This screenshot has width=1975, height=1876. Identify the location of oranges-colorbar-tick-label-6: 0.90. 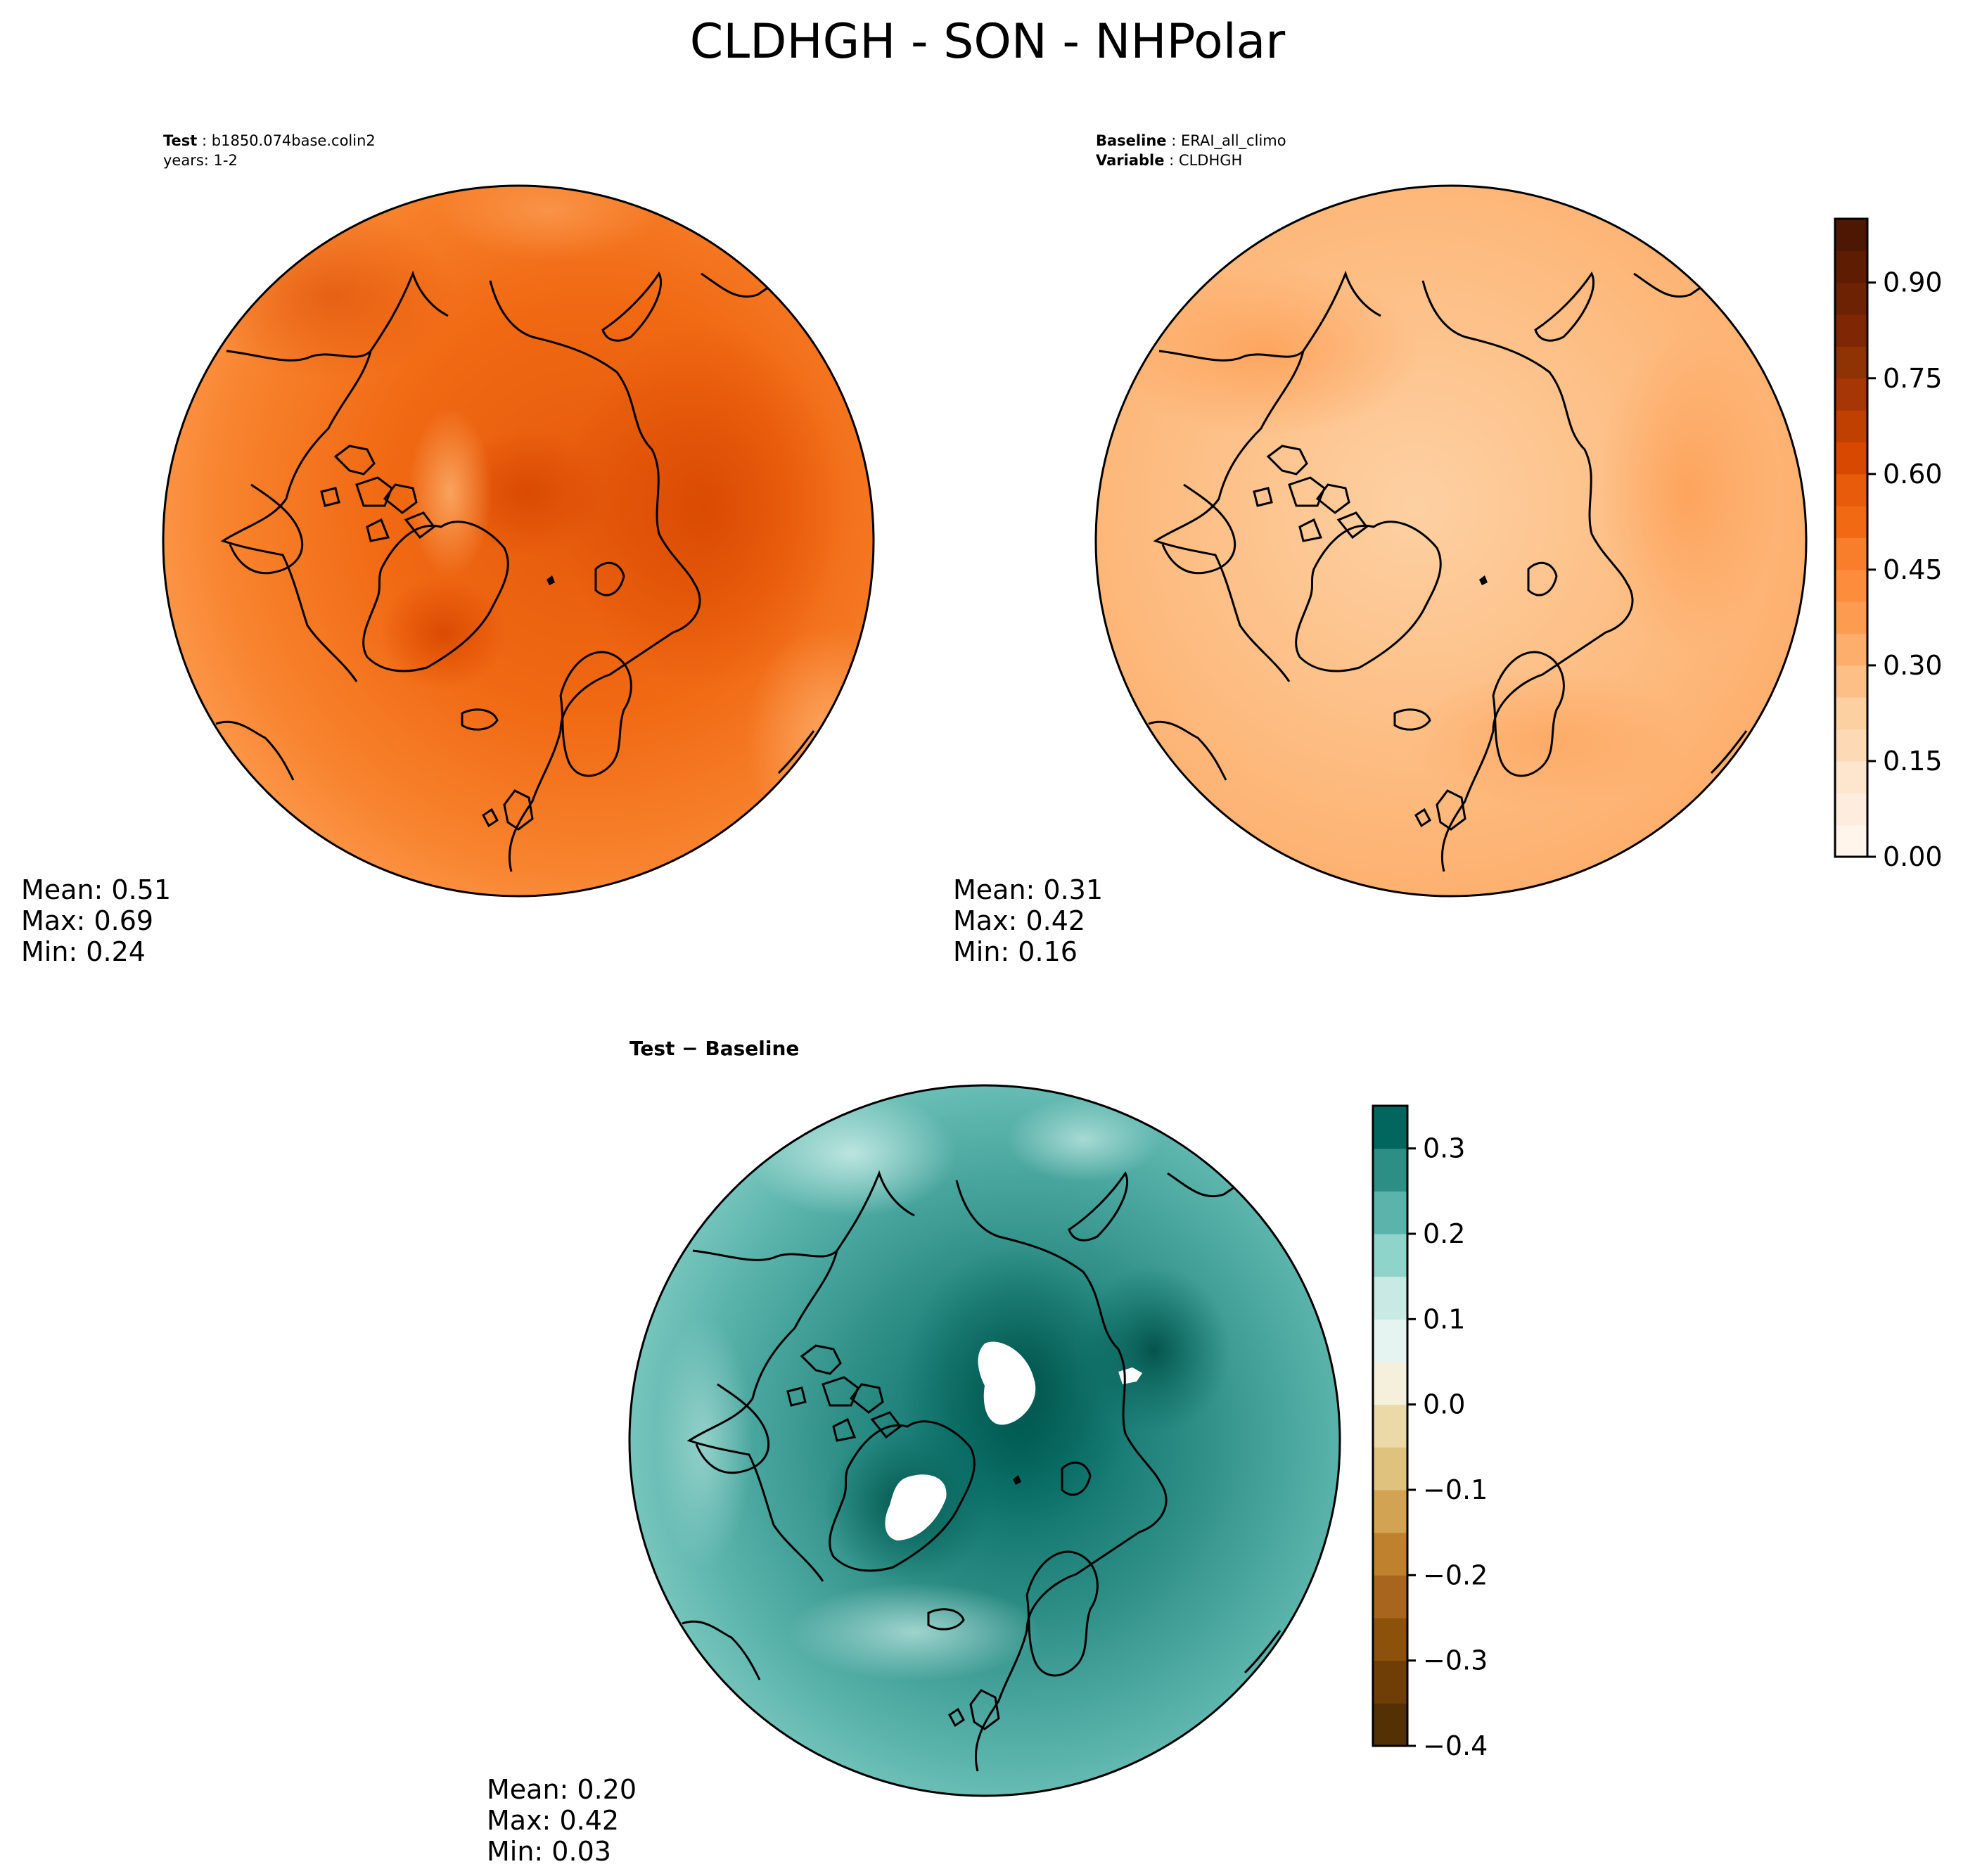
(1913, 282).